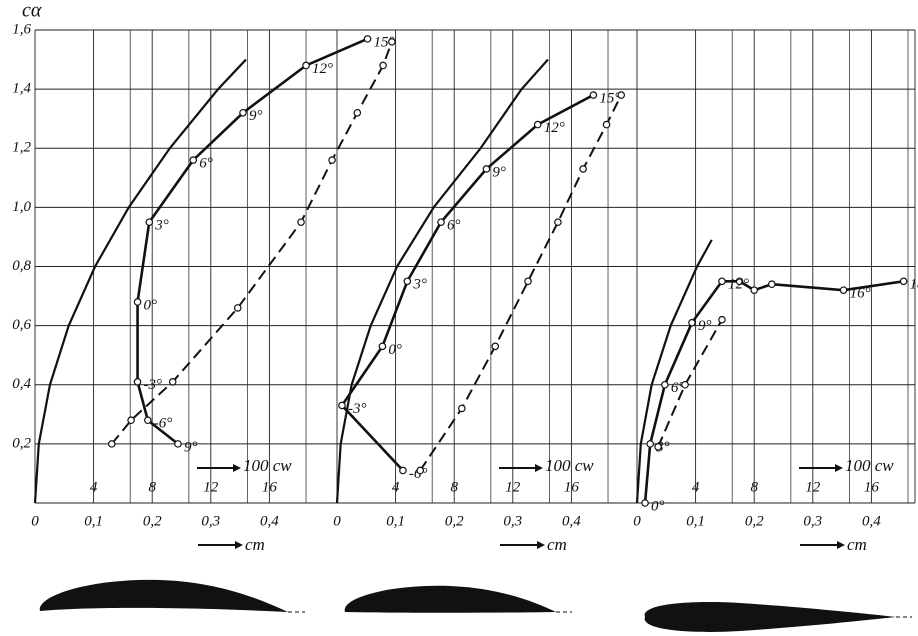 Image resolution: width=918 pixels, height=636 pixels. I want to click on angle-label: 18°, so click(914, 285).